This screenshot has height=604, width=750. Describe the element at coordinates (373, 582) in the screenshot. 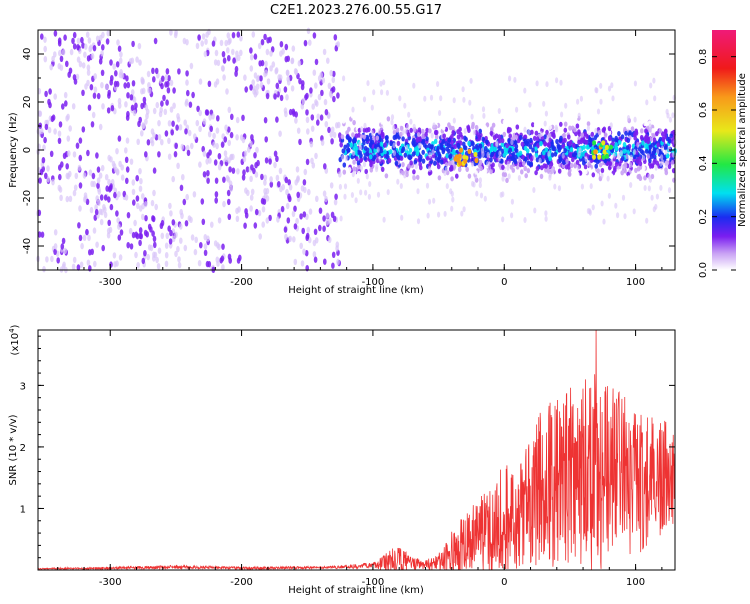

I see `bottom-xtick-label: -100` at that location.